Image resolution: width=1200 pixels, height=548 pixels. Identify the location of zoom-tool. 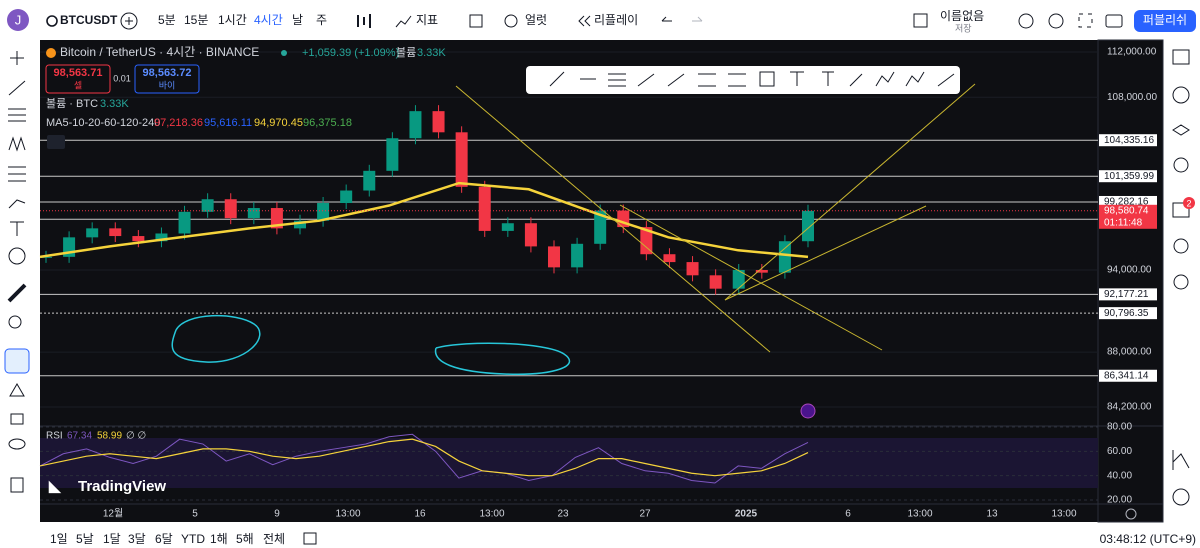
(15, 322).